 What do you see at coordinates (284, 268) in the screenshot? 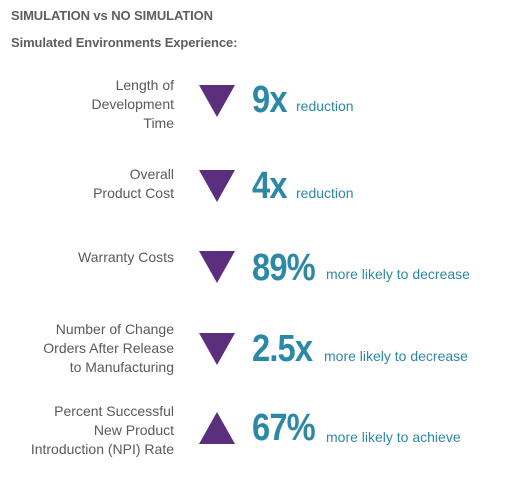
I see `metric-value: 89%` at bounding box center [284, 268].